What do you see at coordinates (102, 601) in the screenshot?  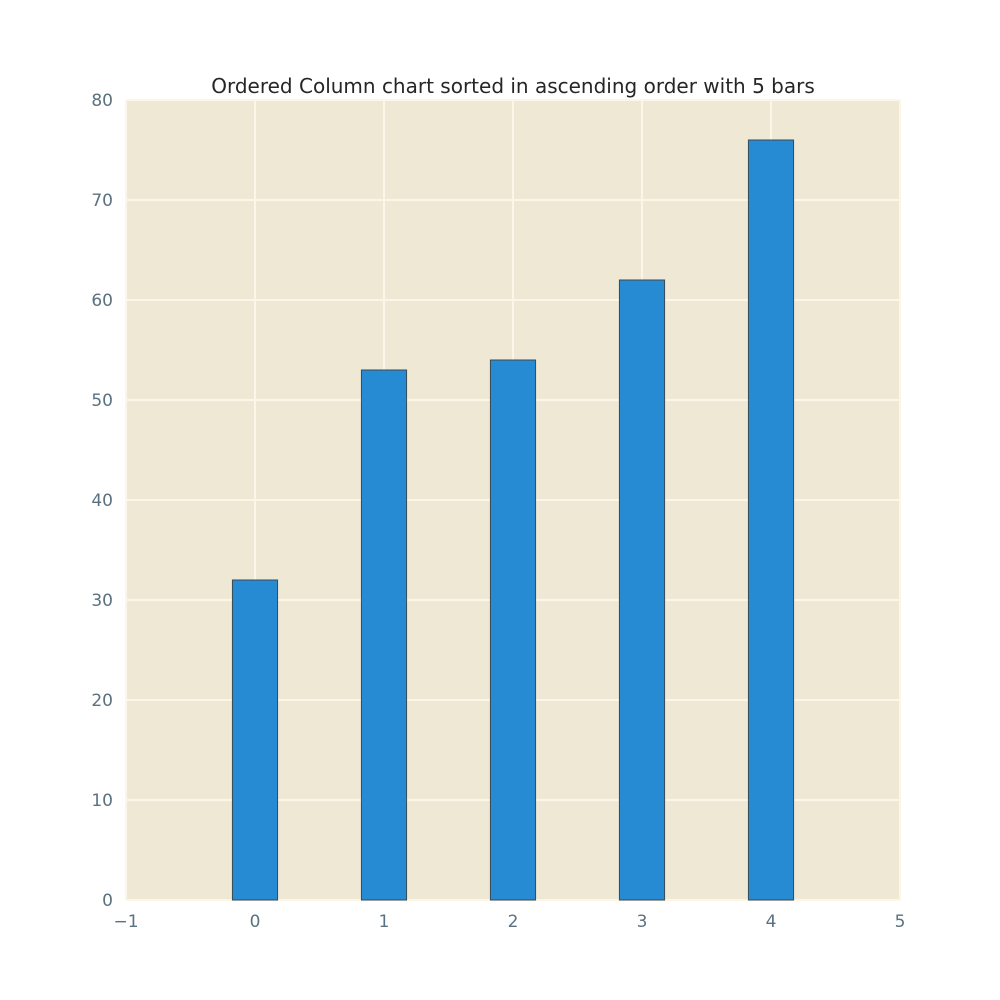 I see `y-tick-label: 30` at bounding box center [102, 601].